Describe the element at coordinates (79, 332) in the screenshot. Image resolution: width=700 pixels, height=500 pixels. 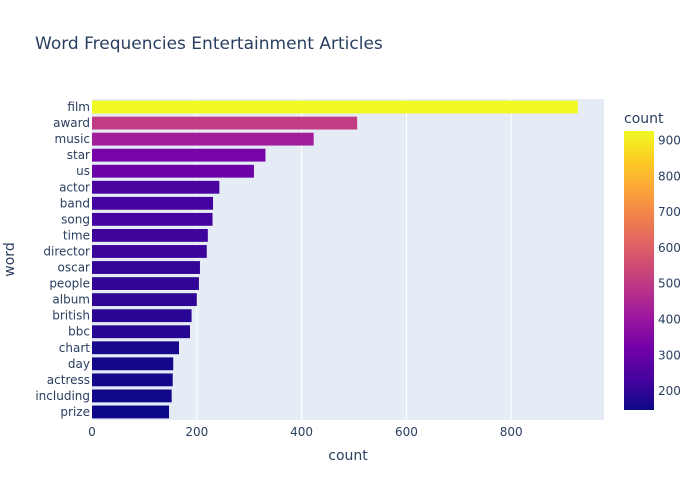
I see `y-tick-label: bbc` at that location.